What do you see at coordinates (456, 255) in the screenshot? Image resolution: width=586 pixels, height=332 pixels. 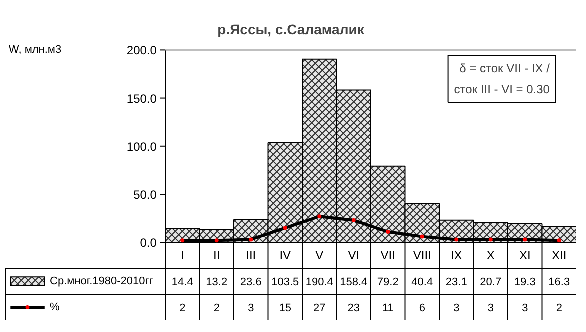 I see `x-tick-label: IX` at bounding box center [456, 255].